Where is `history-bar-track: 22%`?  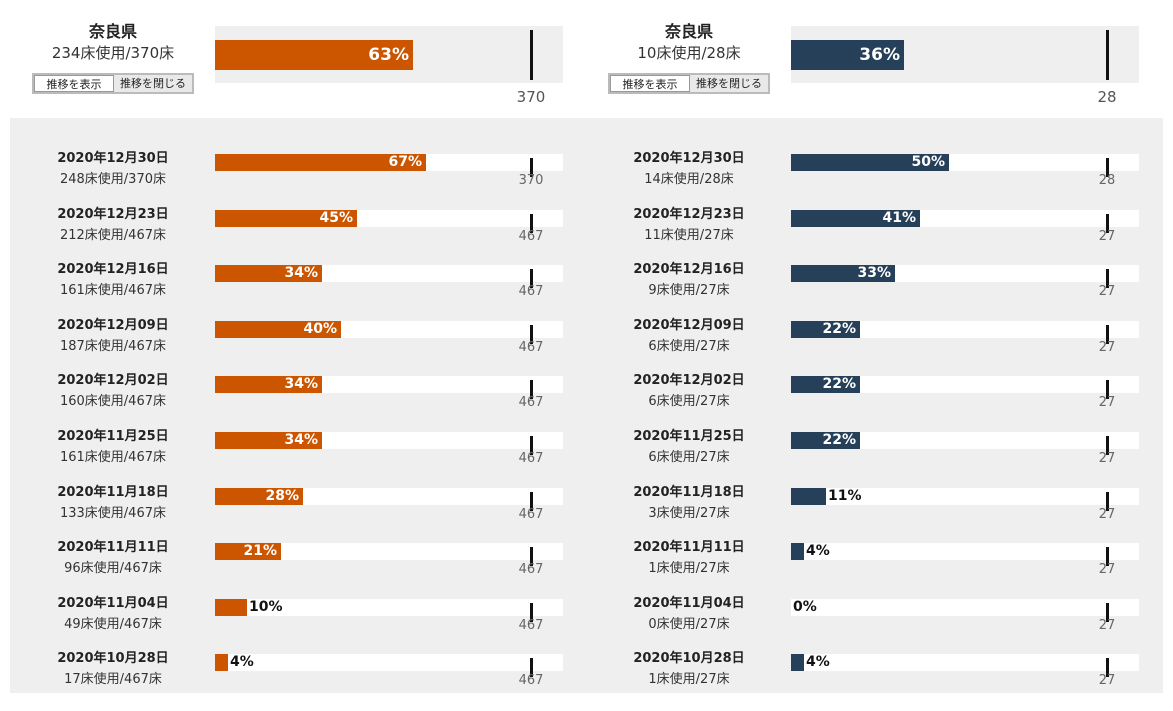
history-bar-track: 22% is located at coordinates (965, 332).